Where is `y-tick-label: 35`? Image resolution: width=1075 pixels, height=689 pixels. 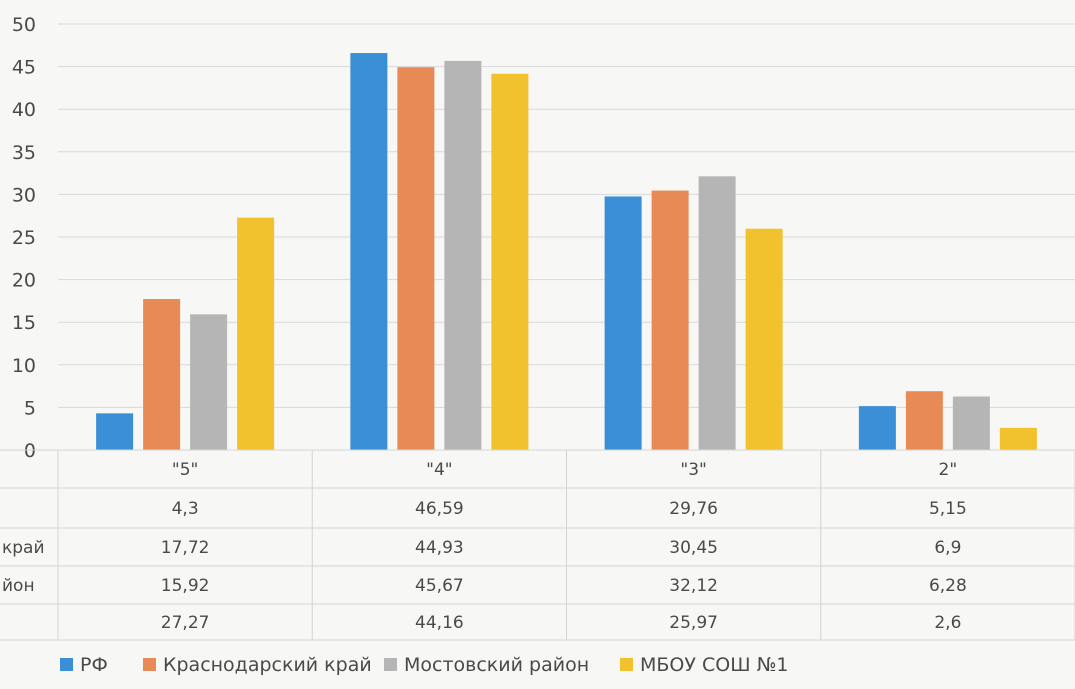 y-tick-label: 35 is located at coordinates (24, 153).